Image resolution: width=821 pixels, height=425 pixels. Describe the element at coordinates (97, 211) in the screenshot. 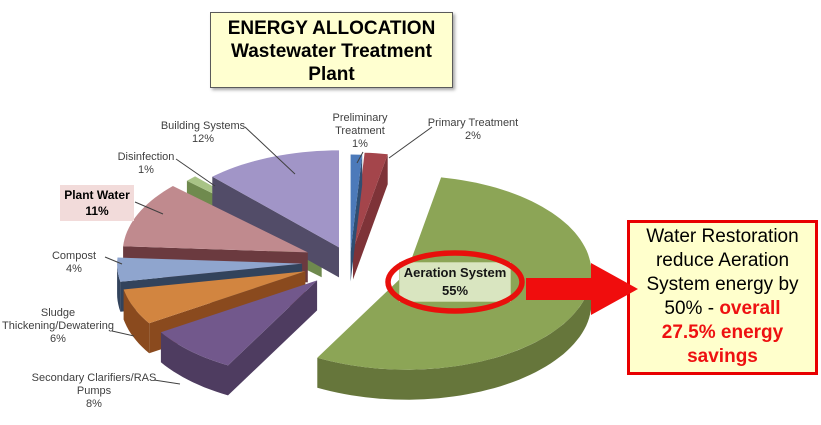

I see `label-value: 11%` at that location.